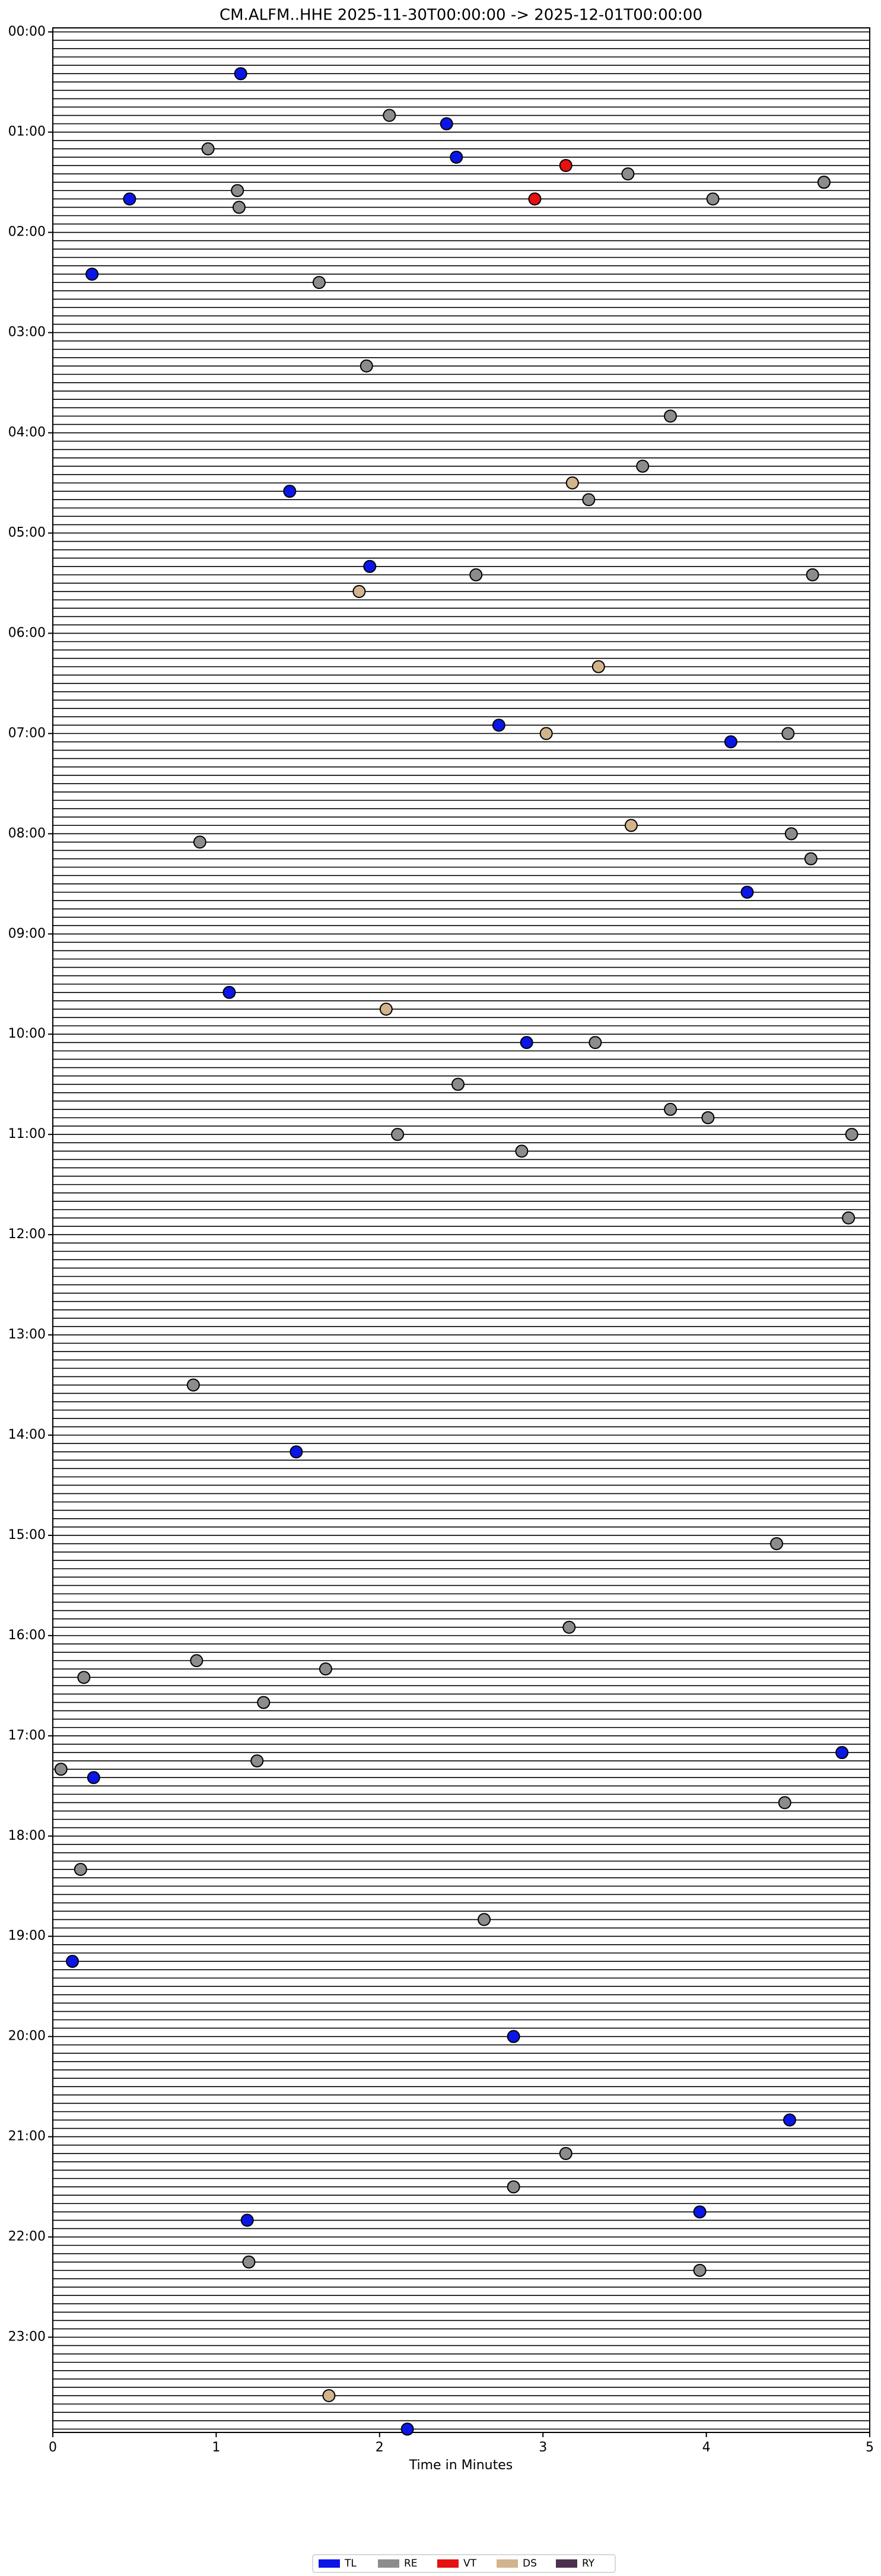  I want to click on y-tick-label: 10:00, so click(27, 1033).